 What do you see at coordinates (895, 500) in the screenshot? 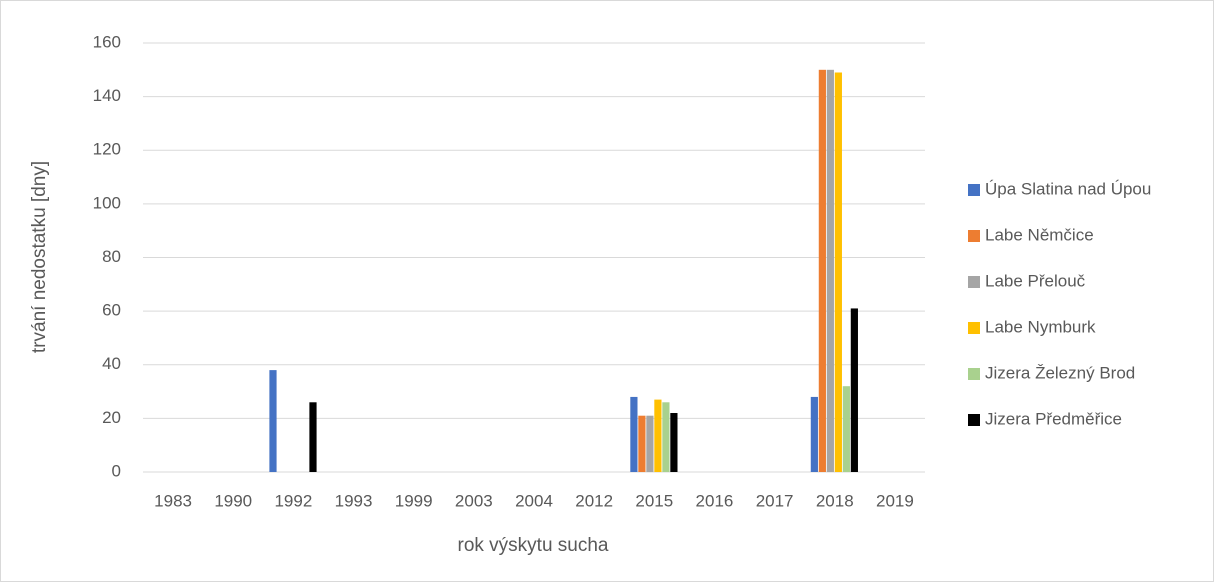
I see `x-tick-label: 2019` at bounding box center [895, 500].